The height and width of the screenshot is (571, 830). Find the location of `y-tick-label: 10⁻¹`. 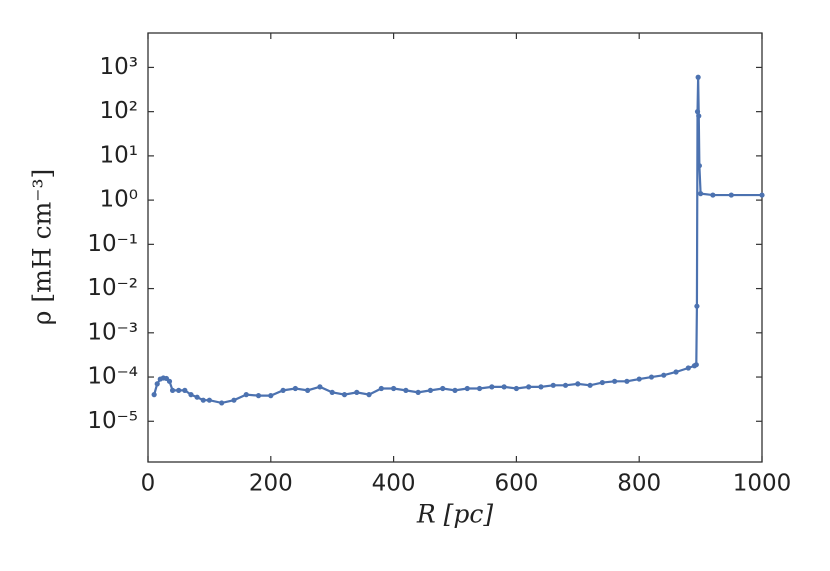

y-tick-label: 10⁻¹ is located at coordinates (112, 244).